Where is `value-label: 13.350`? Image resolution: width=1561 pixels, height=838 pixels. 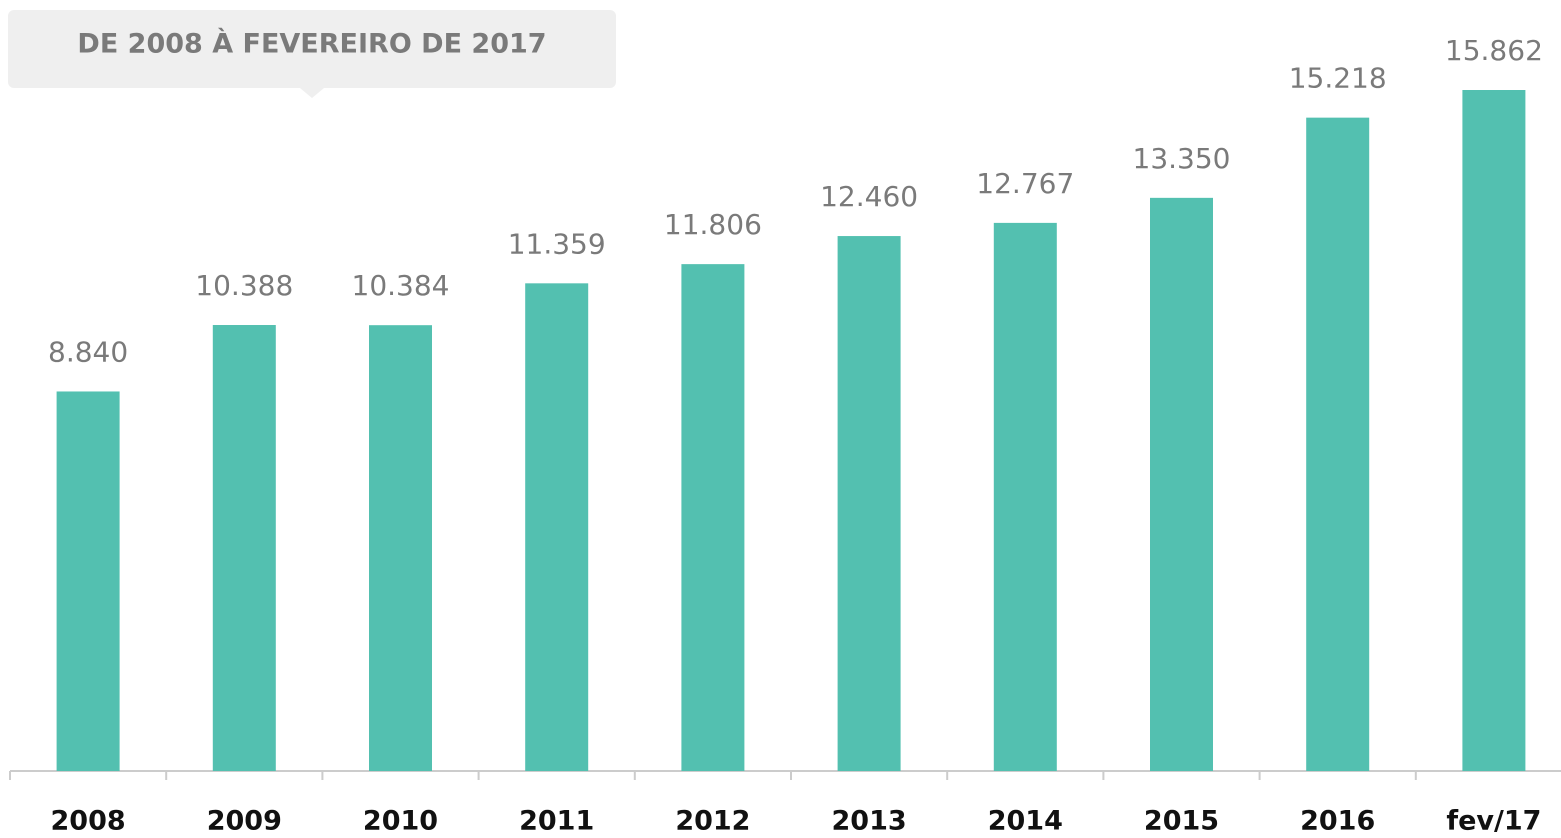 value-label: 13.350 is located at coordinates (1182, 158).